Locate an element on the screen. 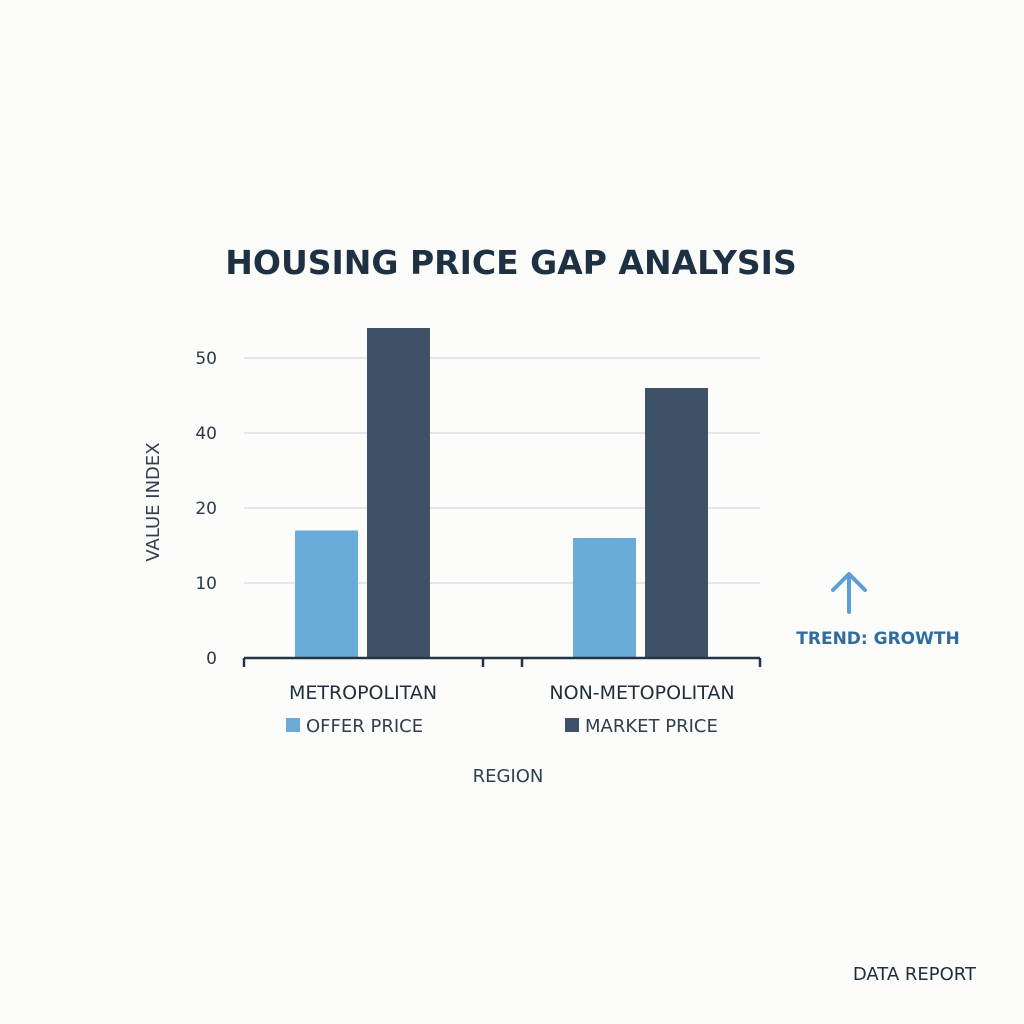 The image size is (1024, 1024). y-tick-label: 50 is located at coordinates (206, 359).